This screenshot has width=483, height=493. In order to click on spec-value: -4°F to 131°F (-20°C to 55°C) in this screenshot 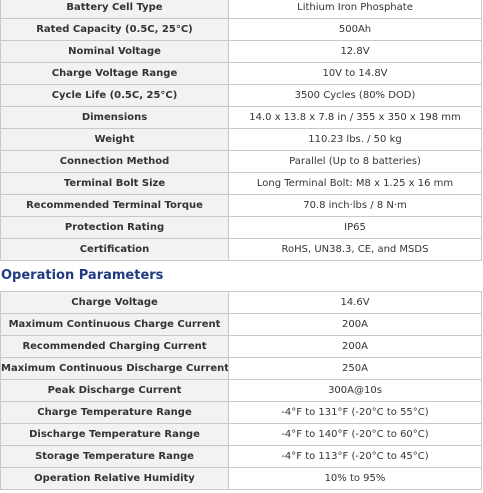, I will do `click(355, 412)`.